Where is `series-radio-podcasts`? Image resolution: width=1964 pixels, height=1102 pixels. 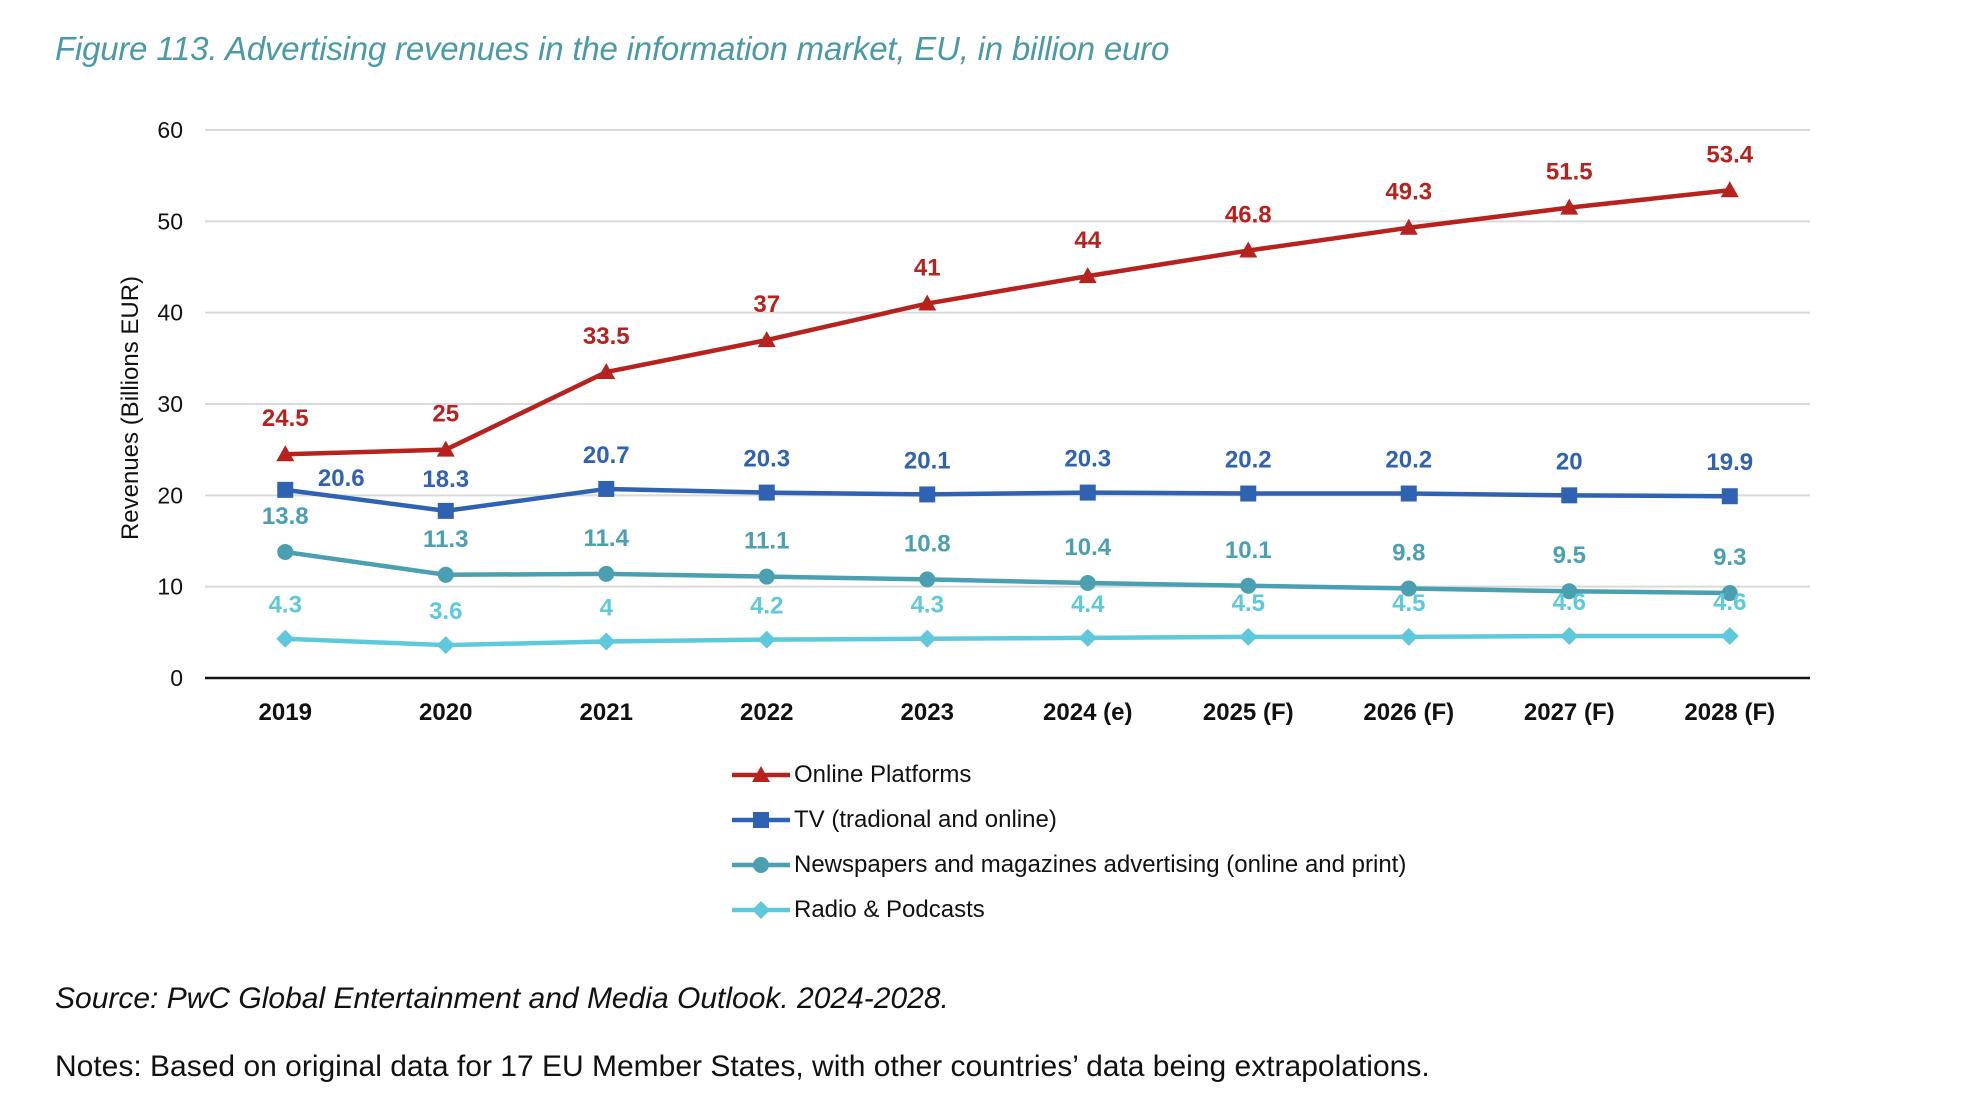
series-radio-podcasts is located at coordinates (1007, 640).